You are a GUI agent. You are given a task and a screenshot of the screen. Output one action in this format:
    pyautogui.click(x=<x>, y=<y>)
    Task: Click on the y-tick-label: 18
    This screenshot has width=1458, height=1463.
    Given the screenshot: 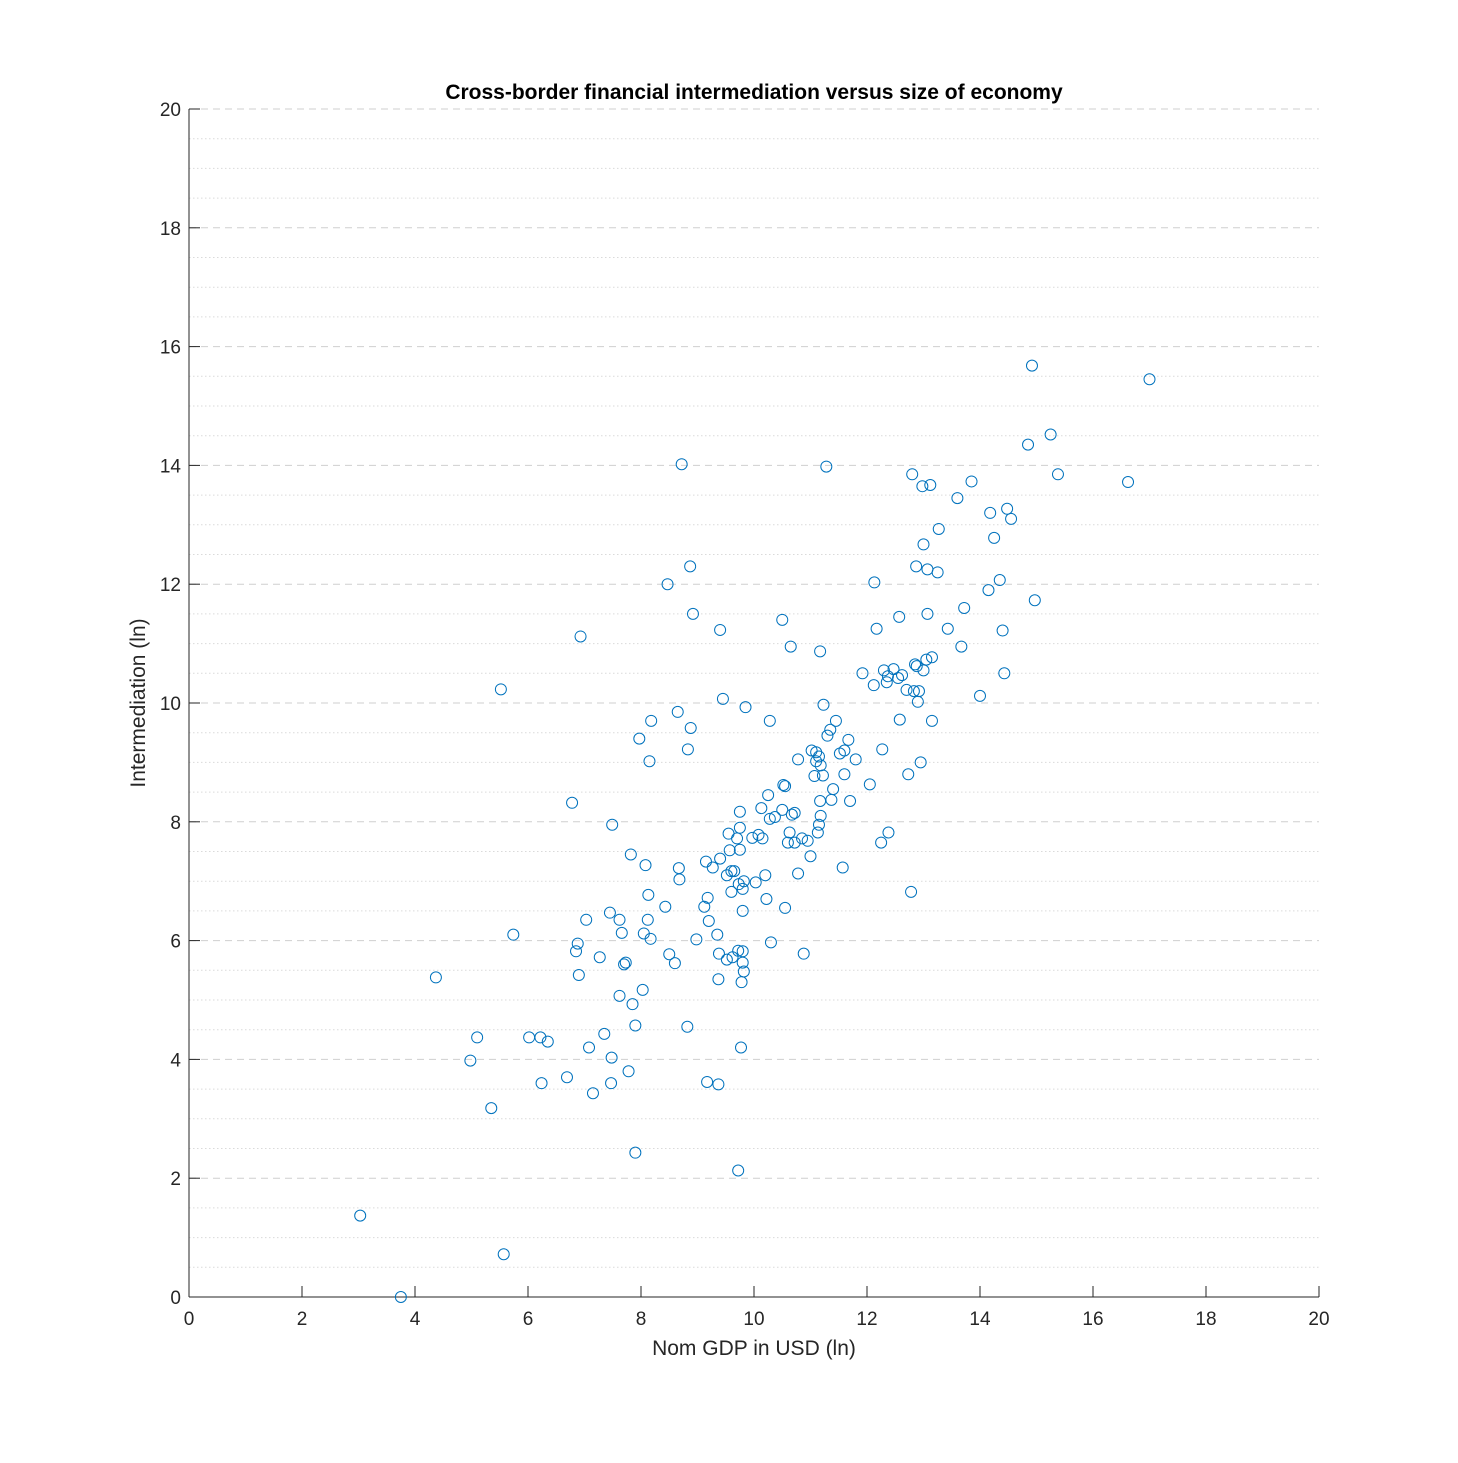 What is the action you would take?
    pyautogui.click(x=170, y=229)
    